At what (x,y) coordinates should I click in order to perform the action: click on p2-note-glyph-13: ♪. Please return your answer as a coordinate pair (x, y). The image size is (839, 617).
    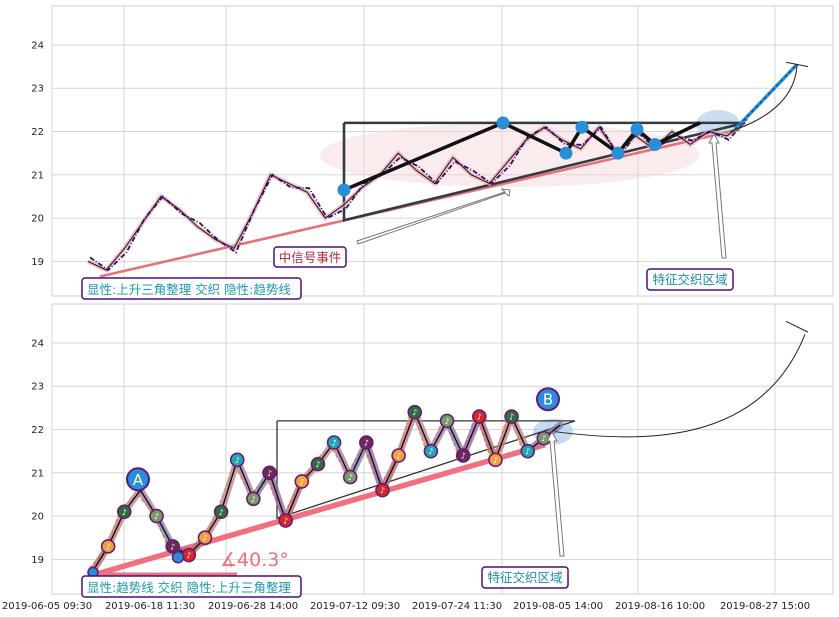
    Looking at the image, I should click on (301, 481).